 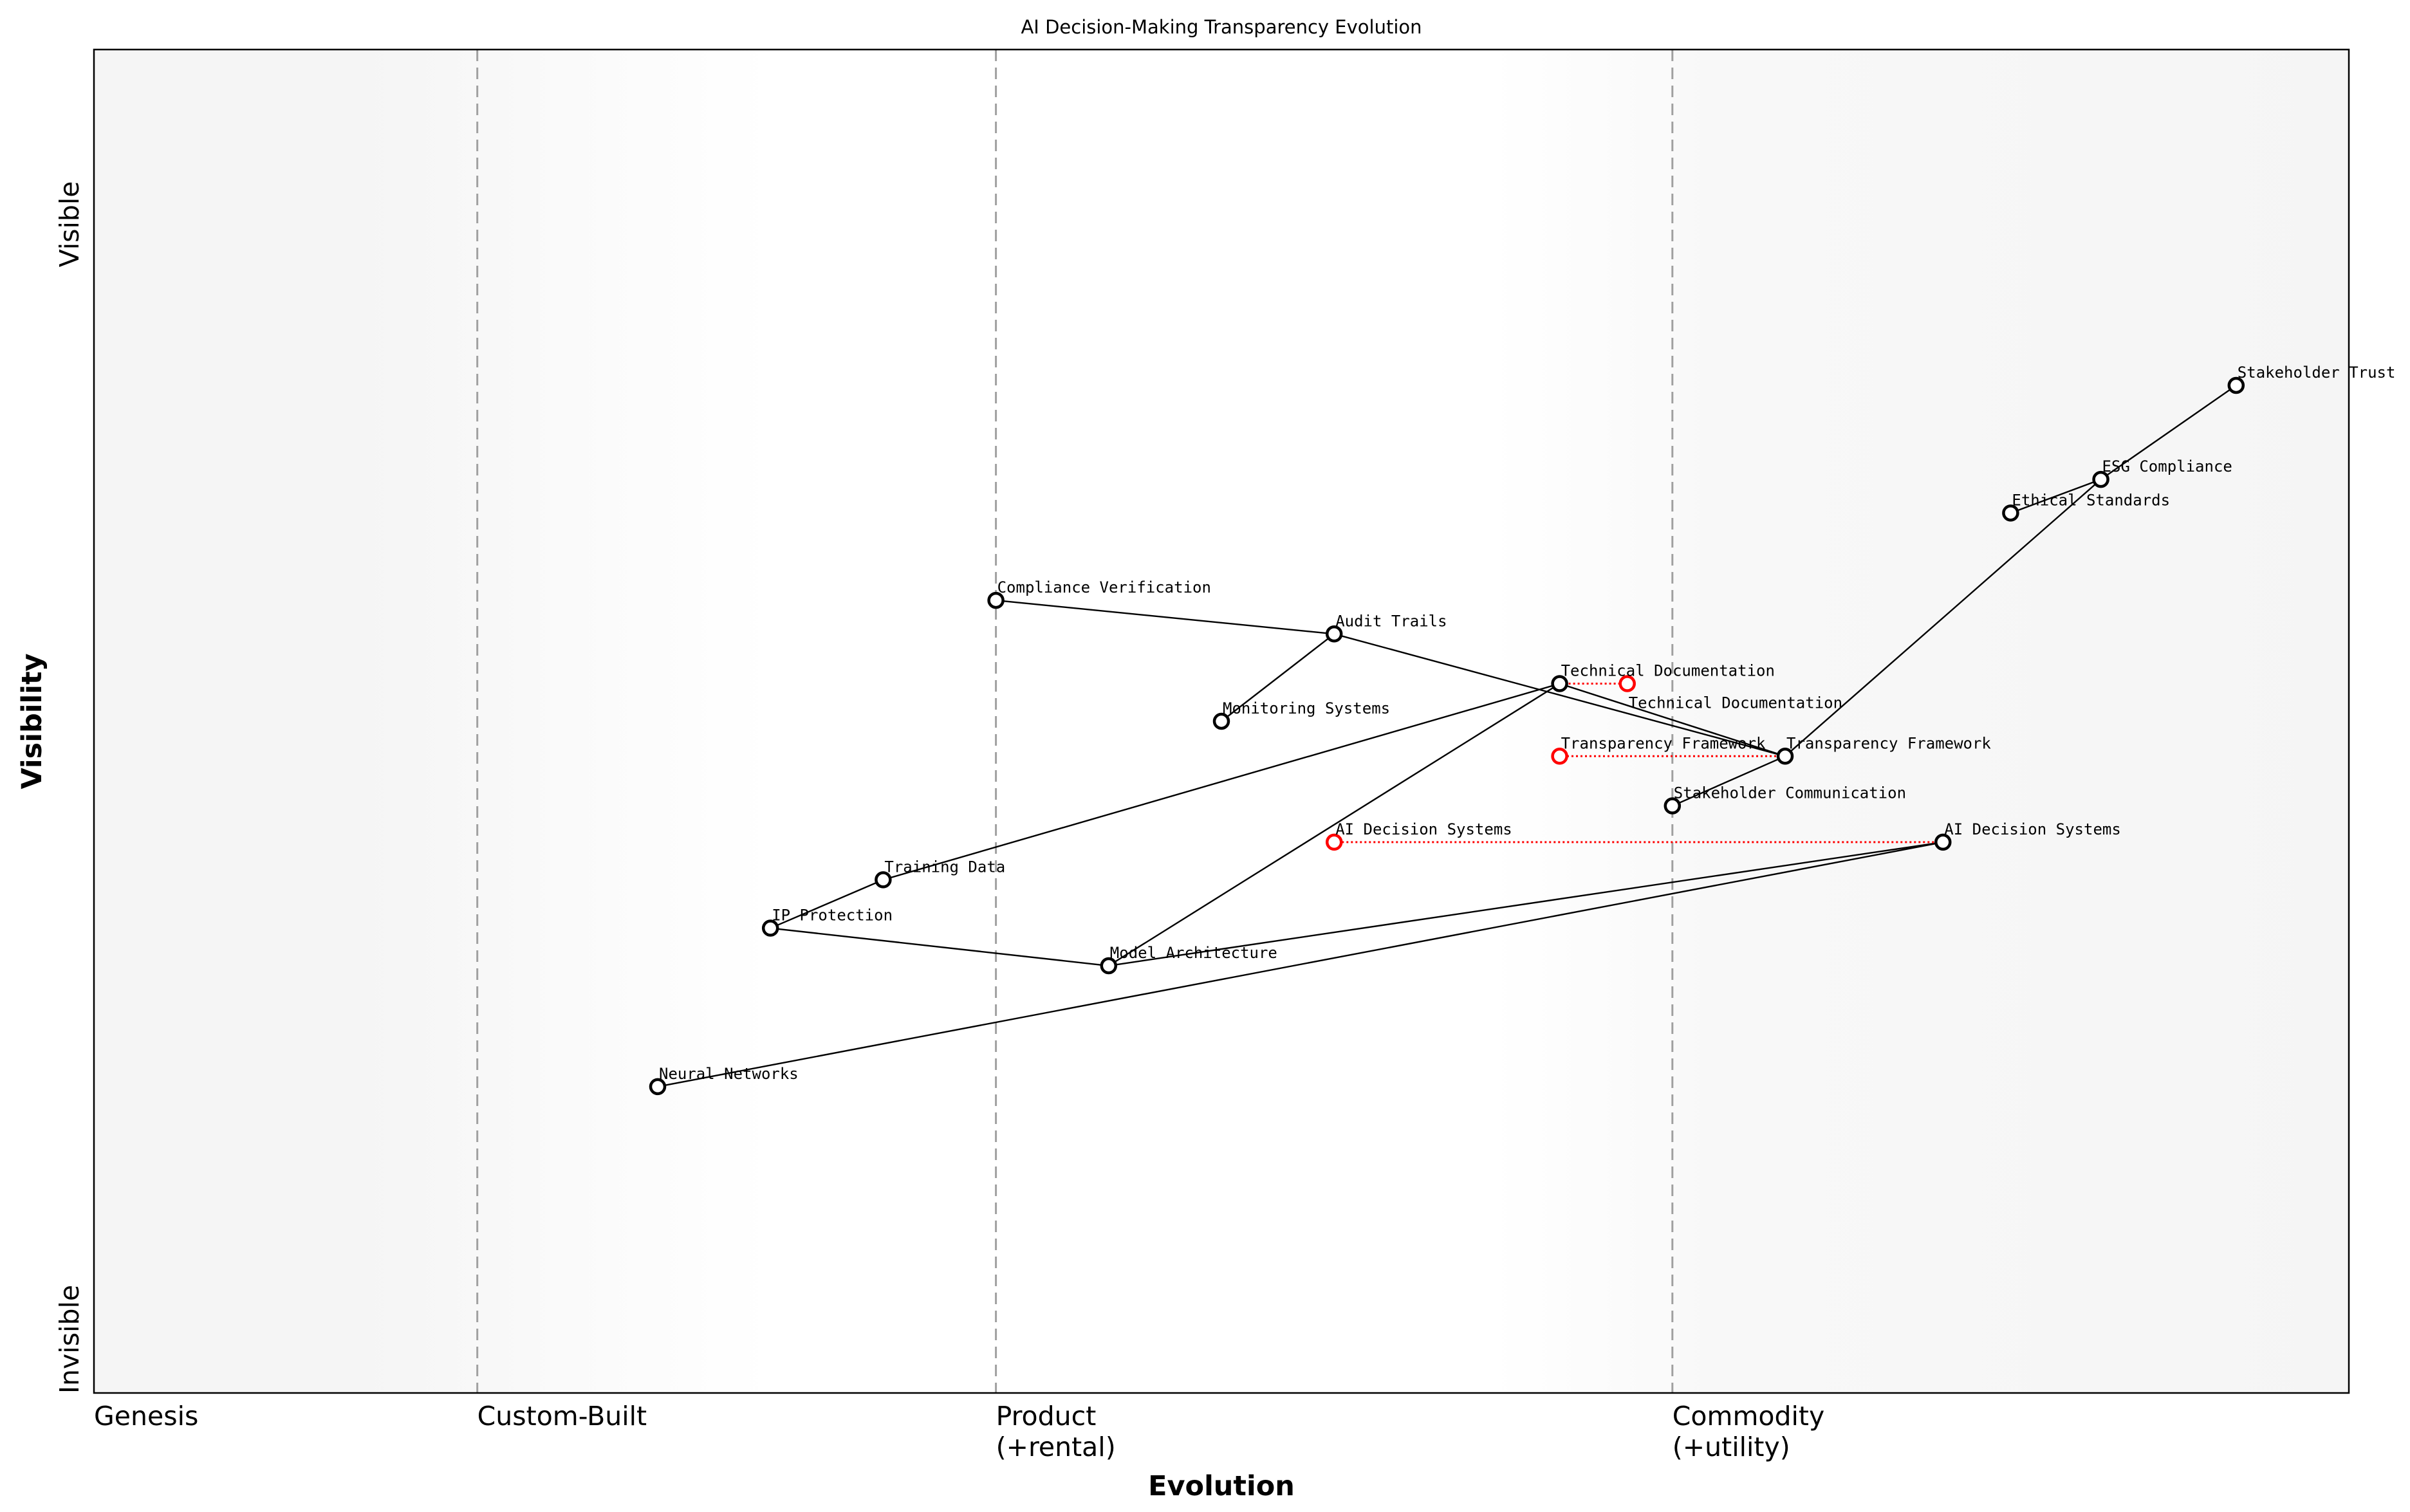 What do you see at coordinates (1735, 703) in the screenshot?
I see `evolved-node-label-technical-documentation: Technical Documentation` at bounding box center [1735, 703].